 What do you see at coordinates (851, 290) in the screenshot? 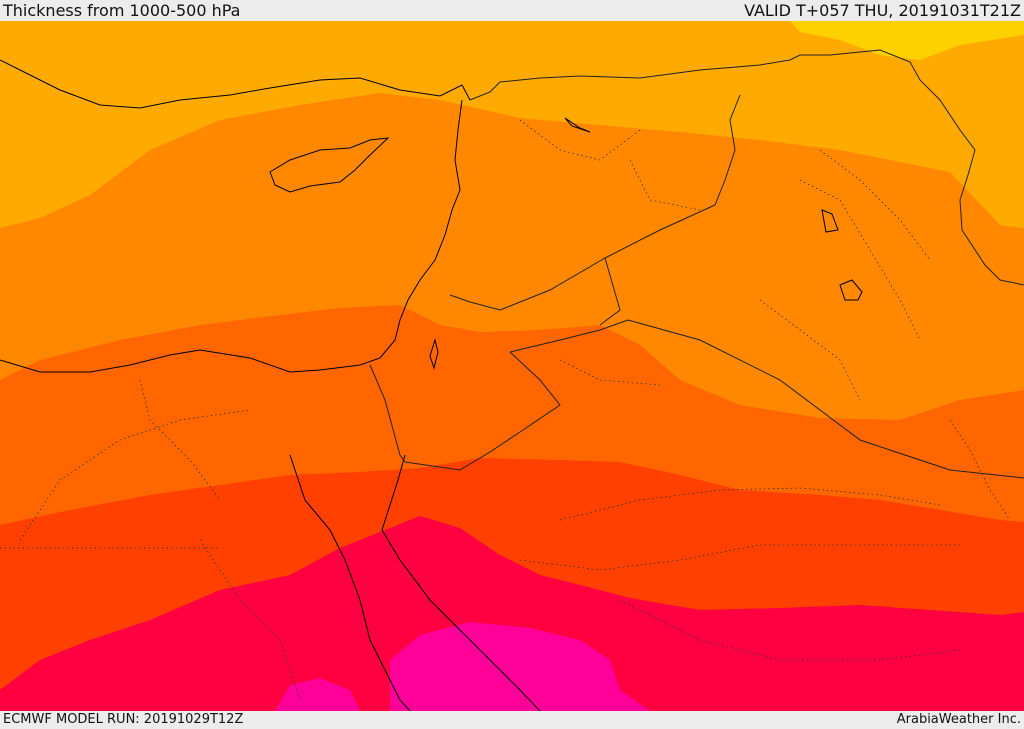
I see `lake-iraq` at bounding box center [851, 290].